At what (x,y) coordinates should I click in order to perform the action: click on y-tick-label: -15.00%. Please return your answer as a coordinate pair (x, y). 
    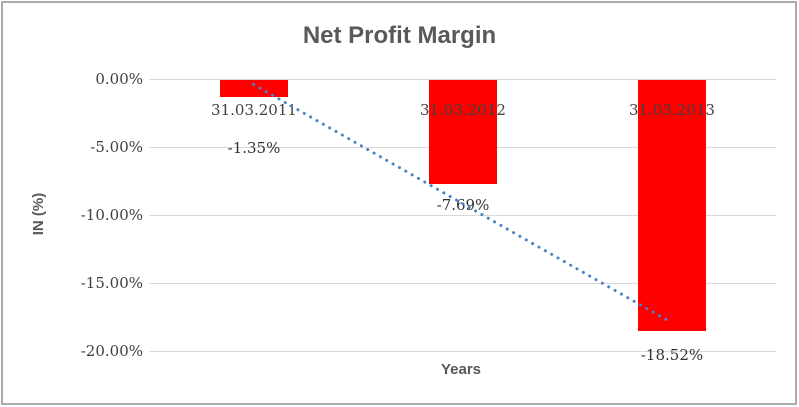
    Looking at the image, I should click on (111, 283).